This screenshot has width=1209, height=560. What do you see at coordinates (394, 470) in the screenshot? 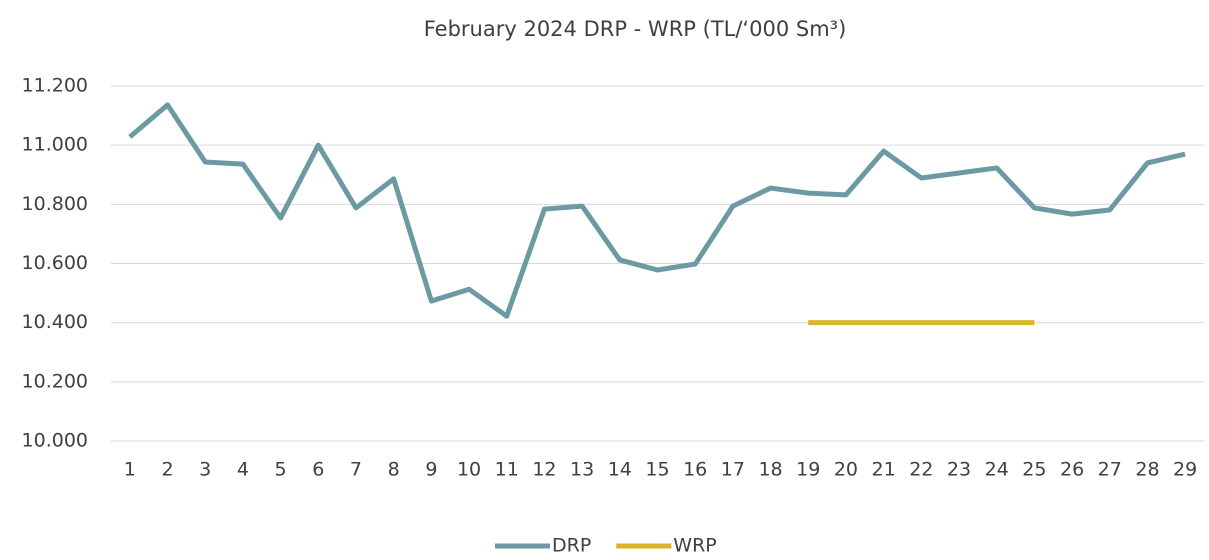
I see `x-tick-label: 8` at bounding box center [394, 470].